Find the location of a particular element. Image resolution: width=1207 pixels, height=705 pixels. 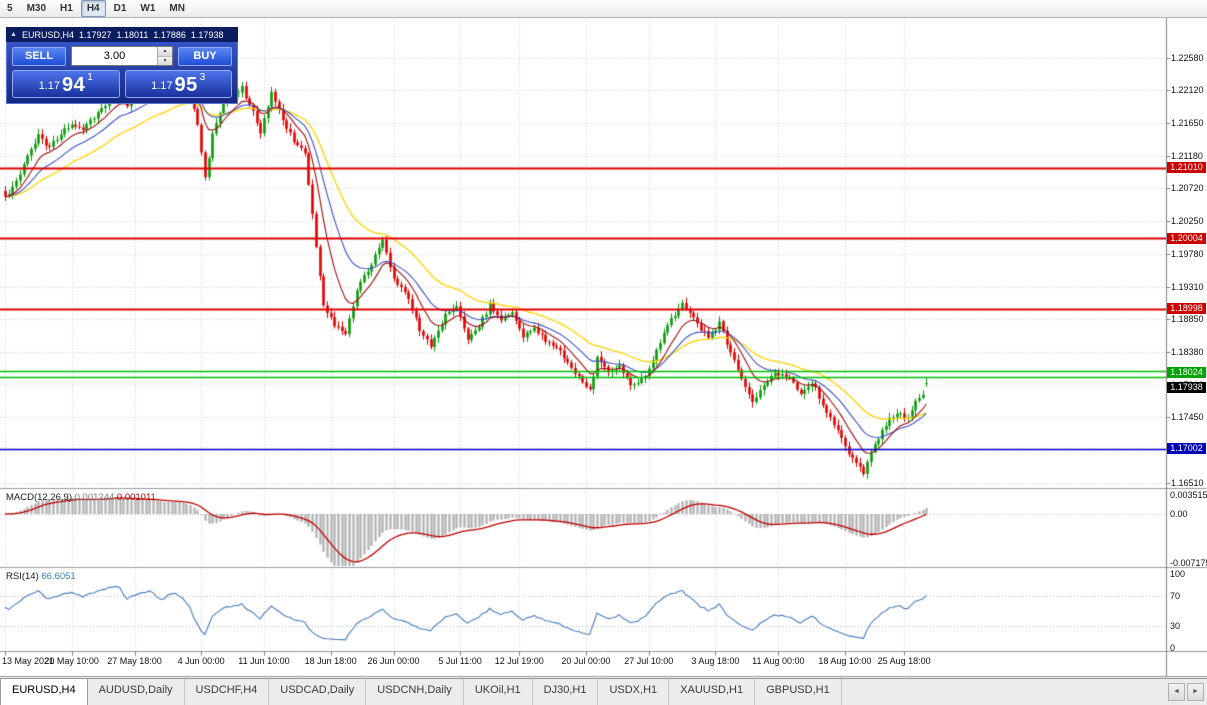

chart-tab-usdcad-daily: USDCAD,Daily is located at coordinates (318, 692).